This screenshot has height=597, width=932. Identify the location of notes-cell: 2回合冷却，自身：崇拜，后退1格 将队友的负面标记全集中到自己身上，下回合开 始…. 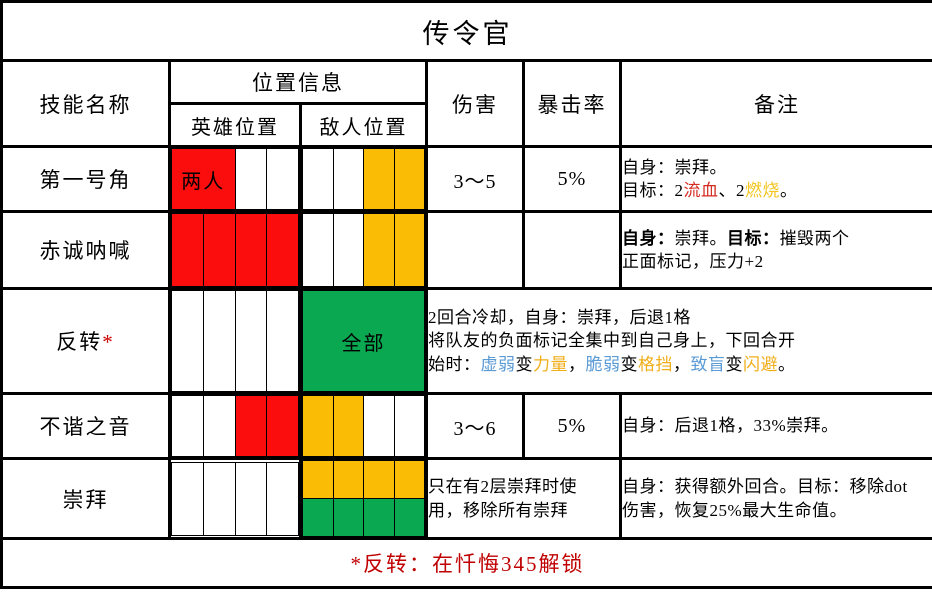
(678, 341).